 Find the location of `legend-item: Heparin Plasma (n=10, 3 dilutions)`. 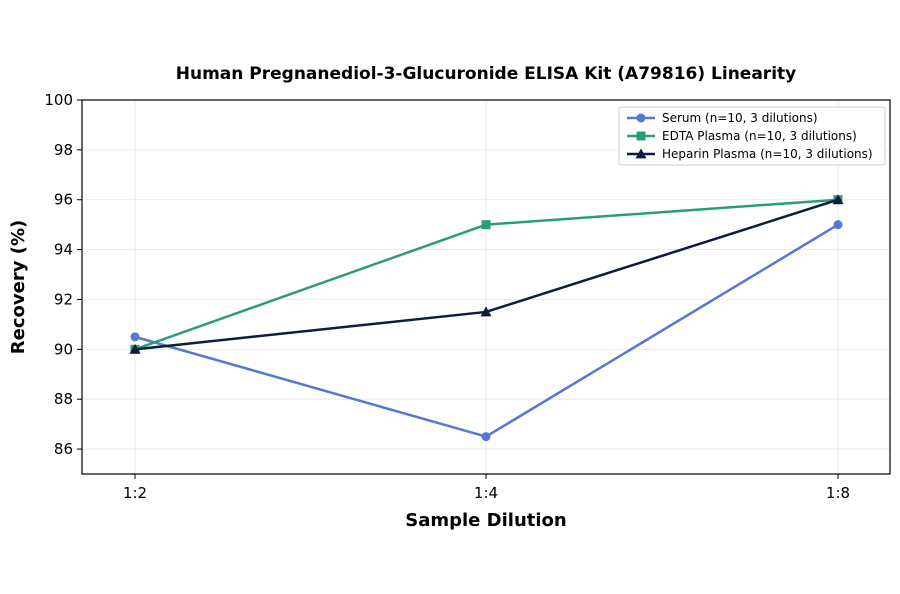

legend-item: Heparin Plasma (n=10, 3 dilutions) is located at coordinates (750, 154).